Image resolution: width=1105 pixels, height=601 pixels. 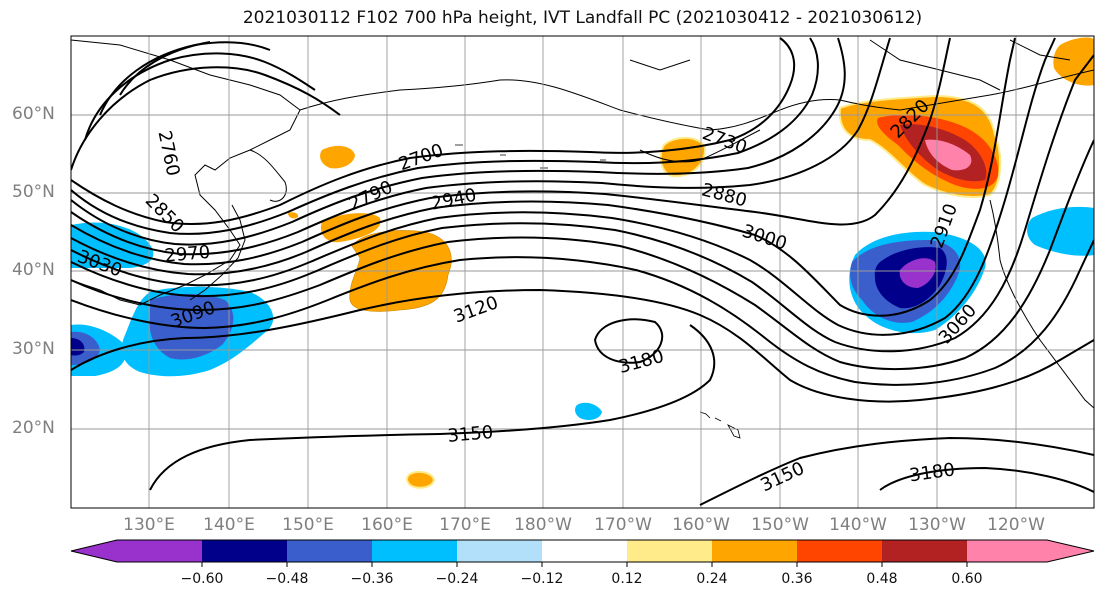 What do you see at coordinates (530, 156) in the screenshot?
I see `small-islands` at bounding box center [530, 156].